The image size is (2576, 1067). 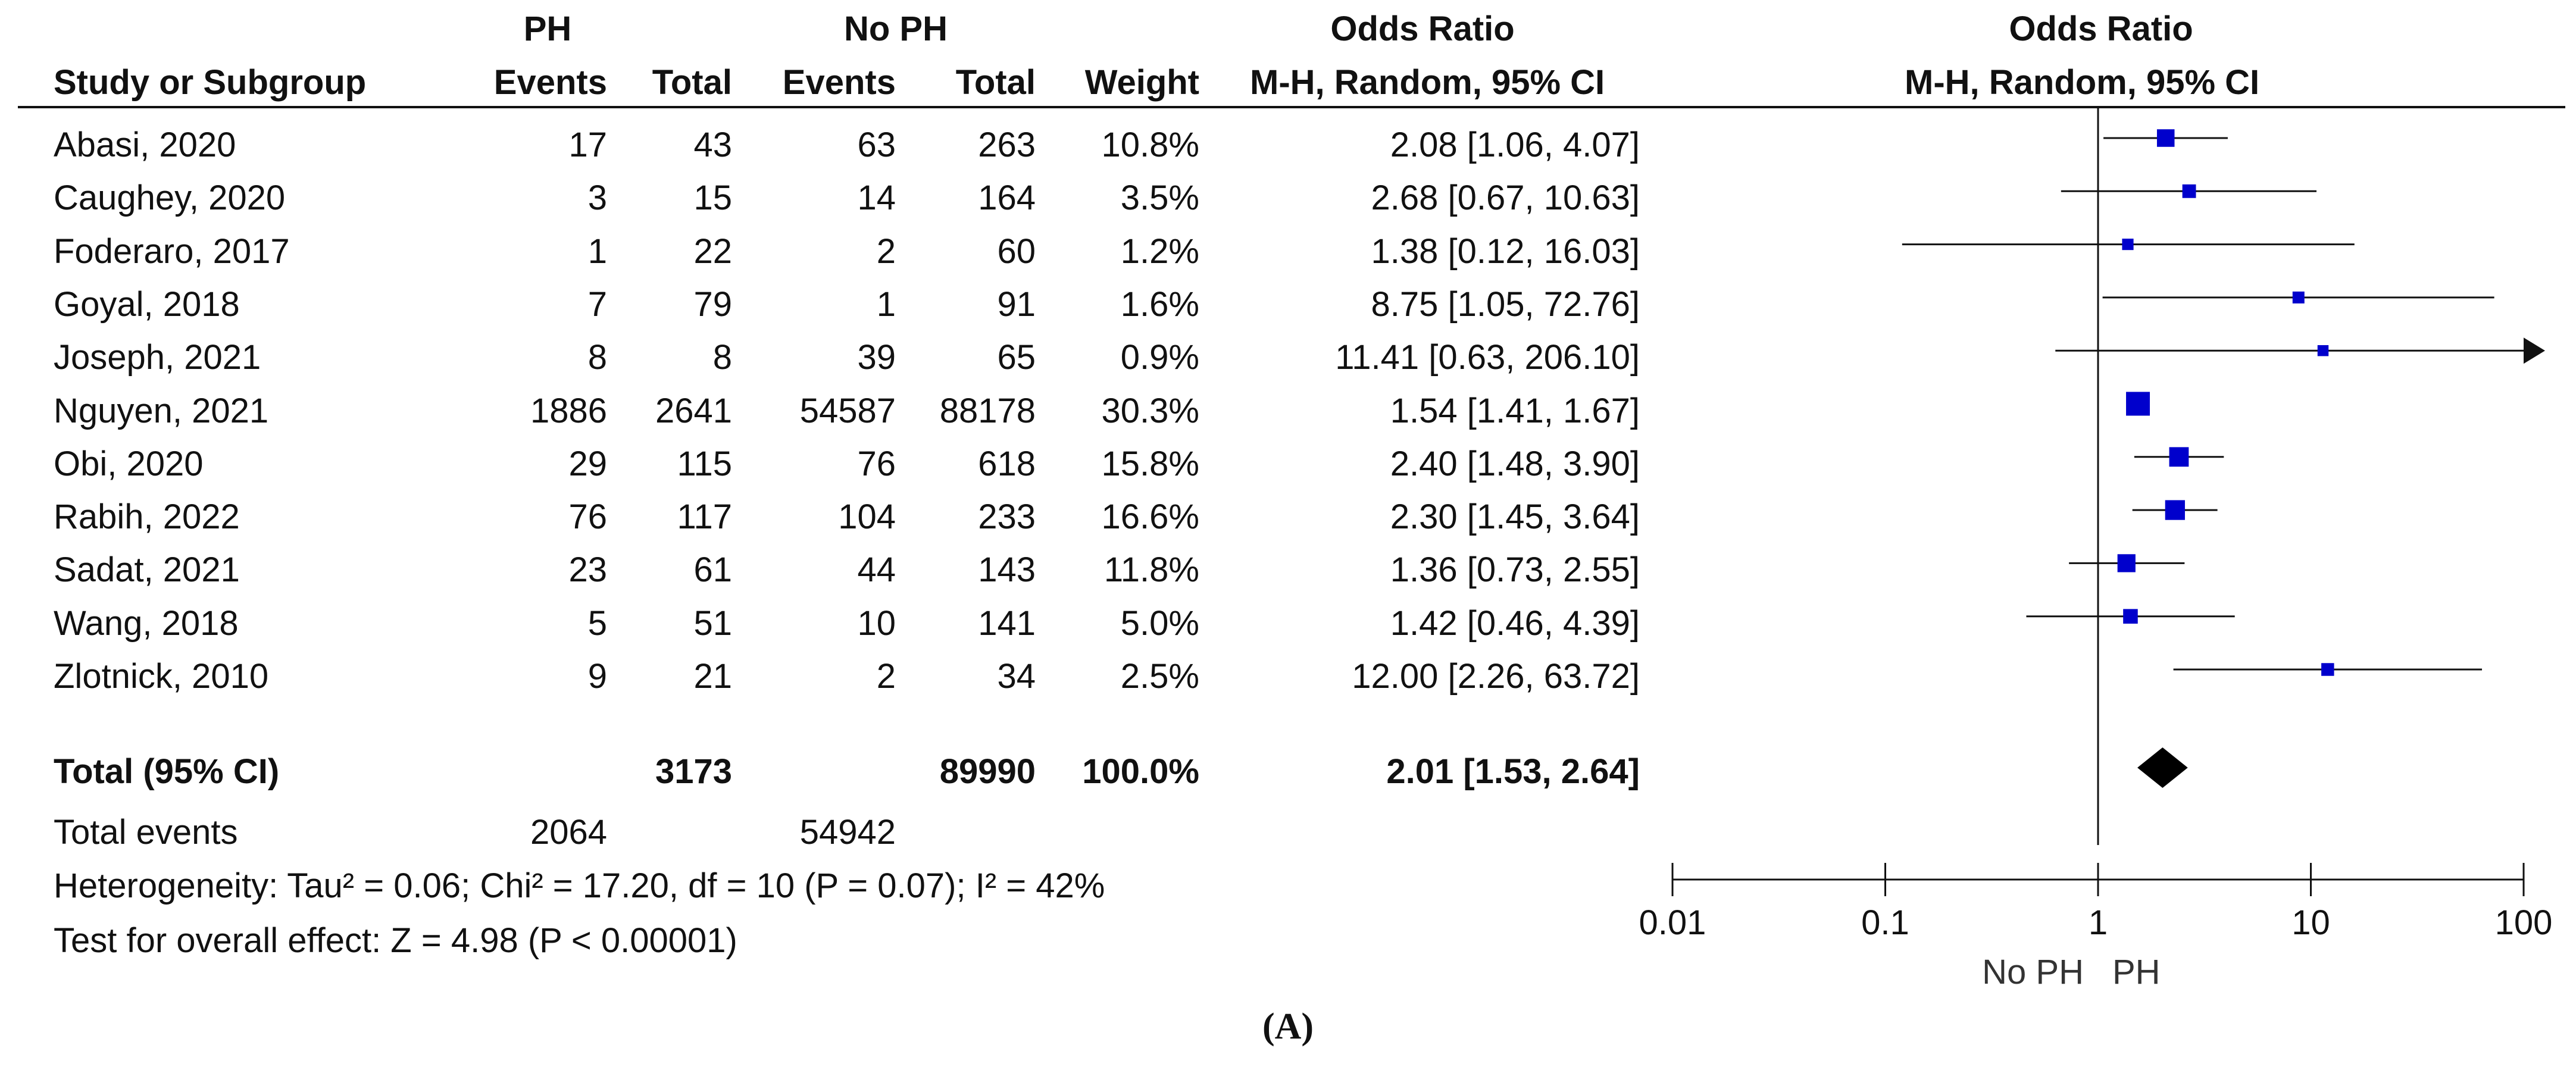 I want to click on header-plot-method: M-H, Random, 95% CI, so click(x=2082, y=82).